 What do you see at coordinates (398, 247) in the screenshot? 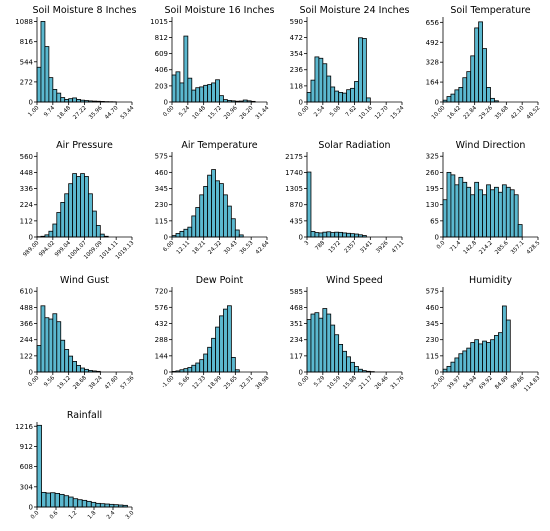
I see `x-tick-label: 4711` at bounding box center [398, 247].